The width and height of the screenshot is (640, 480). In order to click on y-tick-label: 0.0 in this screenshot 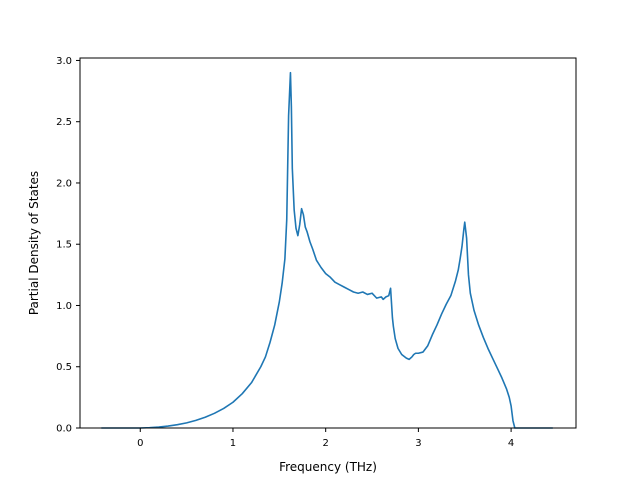, I will do `click(64, 429)`.